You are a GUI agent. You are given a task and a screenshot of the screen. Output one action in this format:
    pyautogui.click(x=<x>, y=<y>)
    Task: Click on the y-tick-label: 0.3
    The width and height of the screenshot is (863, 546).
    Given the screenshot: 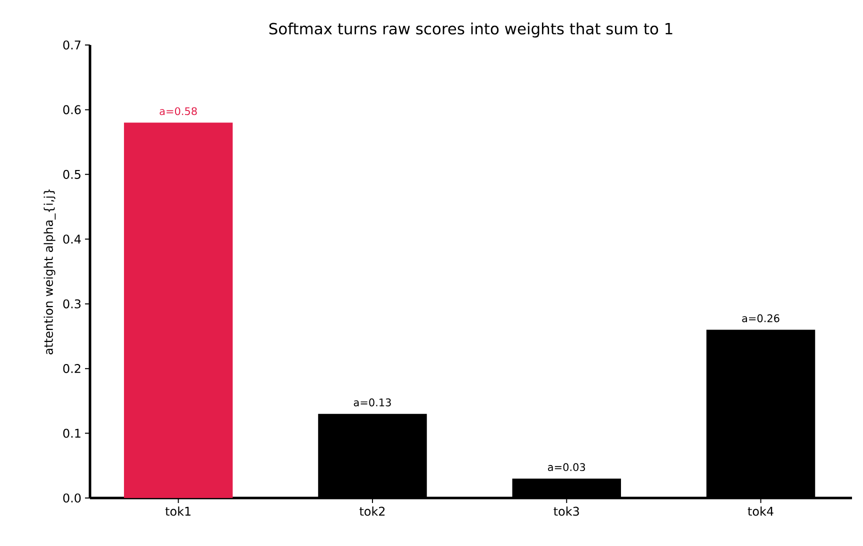 What is the action you would take?
    pyautogui.click(x=72, y=303)
    